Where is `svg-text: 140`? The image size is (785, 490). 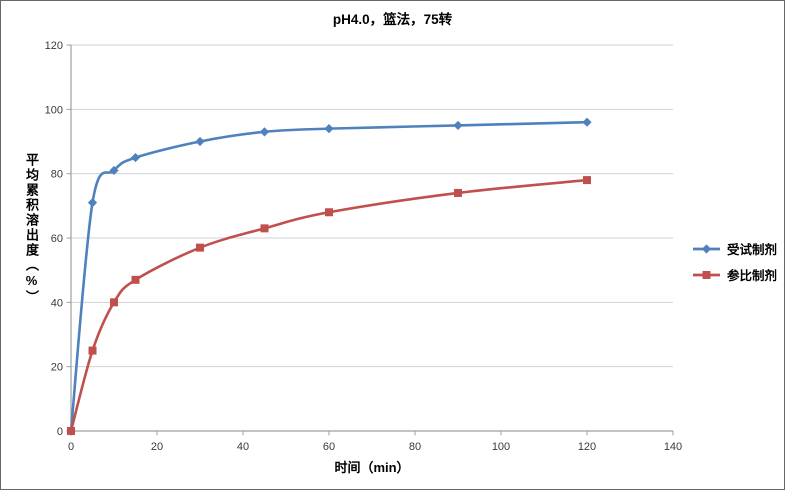
svg-text: 140 is located at coordinates (673, 447).